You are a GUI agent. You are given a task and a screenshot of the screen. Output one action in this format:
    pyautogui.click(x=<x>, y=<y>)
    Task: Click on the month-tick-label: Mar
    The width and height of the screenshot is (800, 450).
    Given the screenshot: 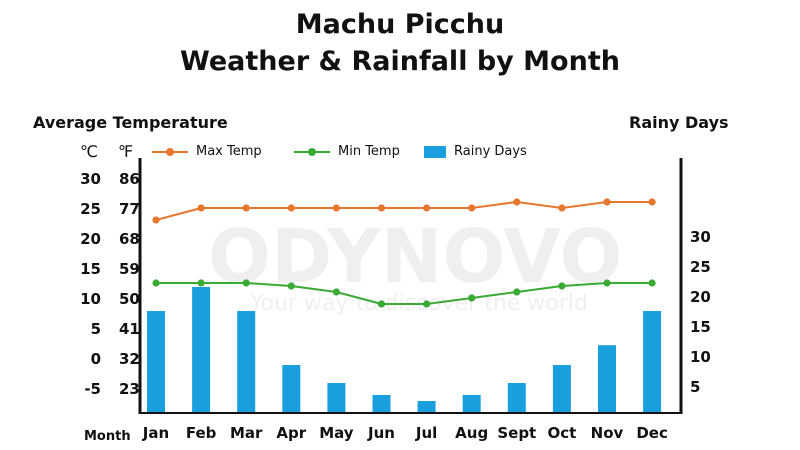 What is the action you would take?
    pyautogui.click(x=246, y=433)
    